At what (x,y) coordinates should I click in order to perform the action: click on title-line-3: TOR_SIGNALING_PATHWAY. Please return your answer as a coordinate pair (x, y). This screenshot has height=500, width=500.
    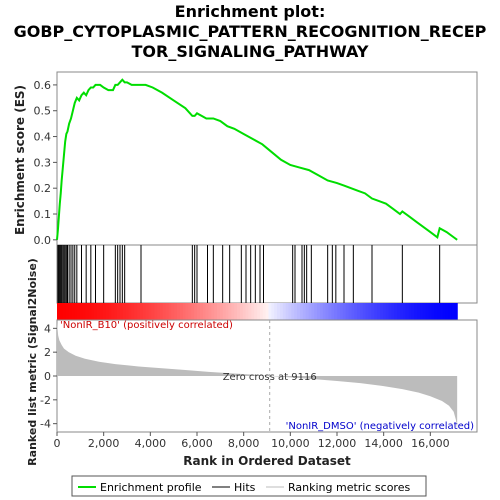
    Looking at the image, I should click on (250, 51).